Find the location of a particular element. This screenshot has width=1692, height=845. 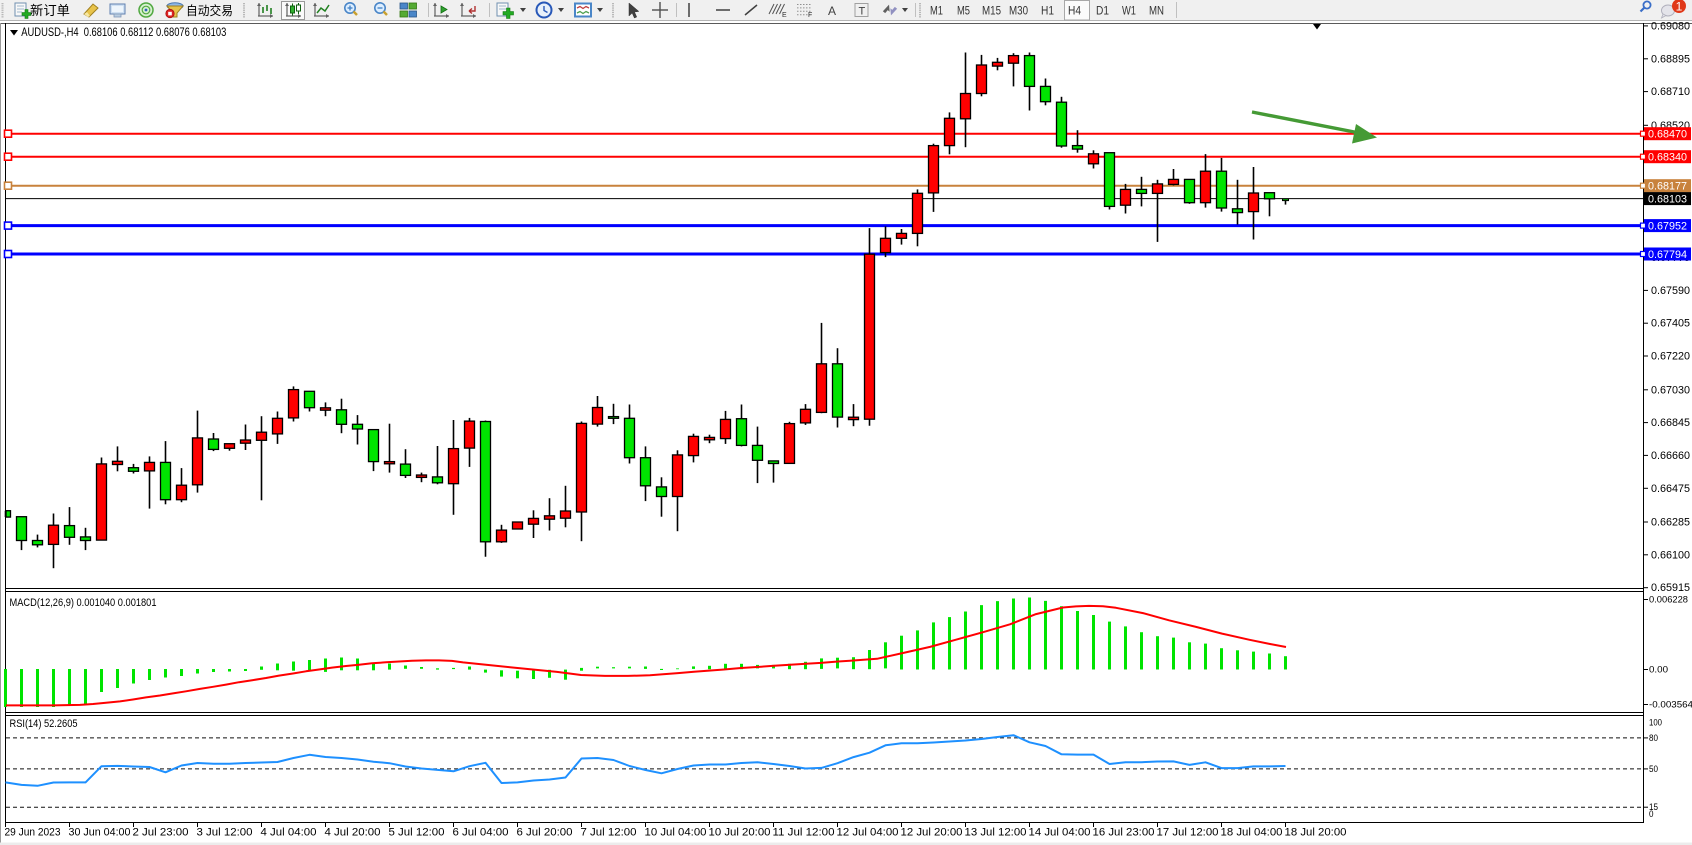

svg-text: 0.66660 is located at coordinates (1670, 456).